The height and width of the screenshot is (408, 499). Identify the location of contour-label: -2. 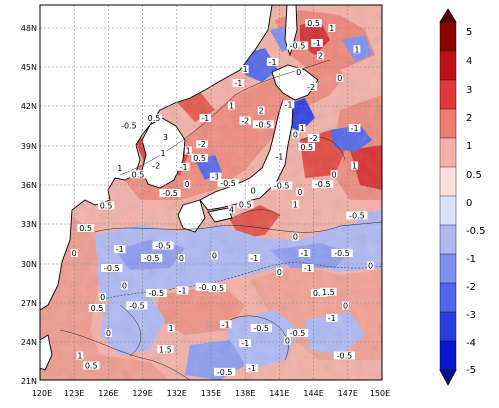
(311, 87).